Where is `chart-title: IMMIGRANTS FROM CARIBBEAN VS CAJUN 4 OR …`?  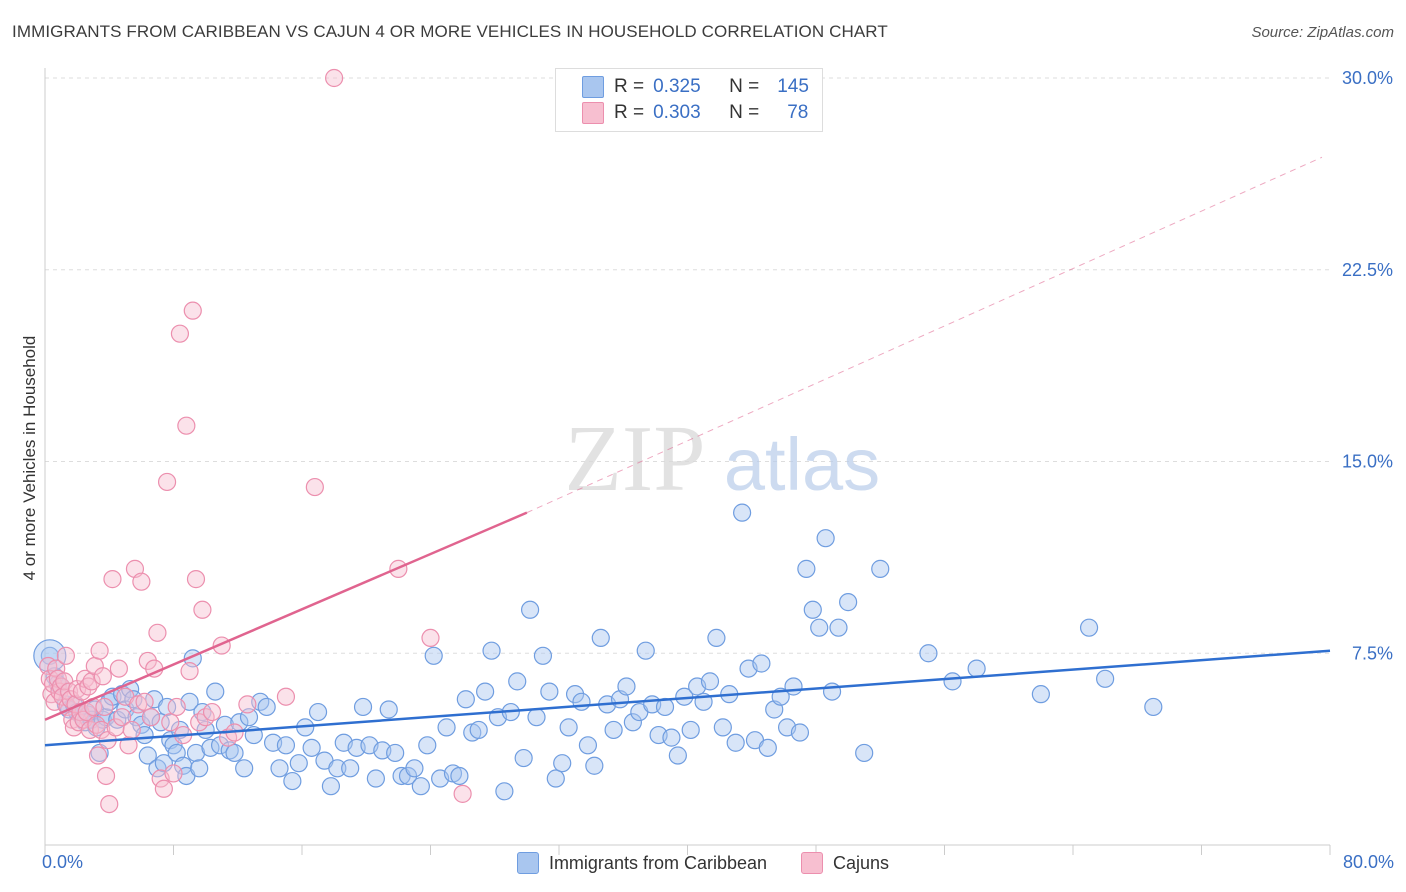
chart-title: IMMIGRANTS FROM CARIBBEAN VS CAJUN 4 OR … is located at coordinates (450, 31).